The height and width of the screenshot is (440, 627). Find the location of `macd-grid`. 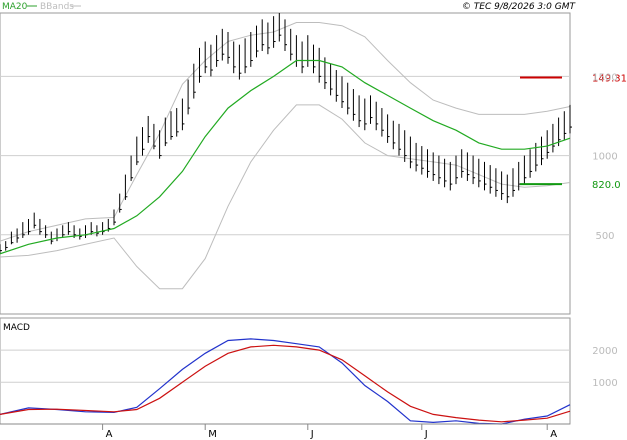

macd-grid is located at coordinates (285, 366).